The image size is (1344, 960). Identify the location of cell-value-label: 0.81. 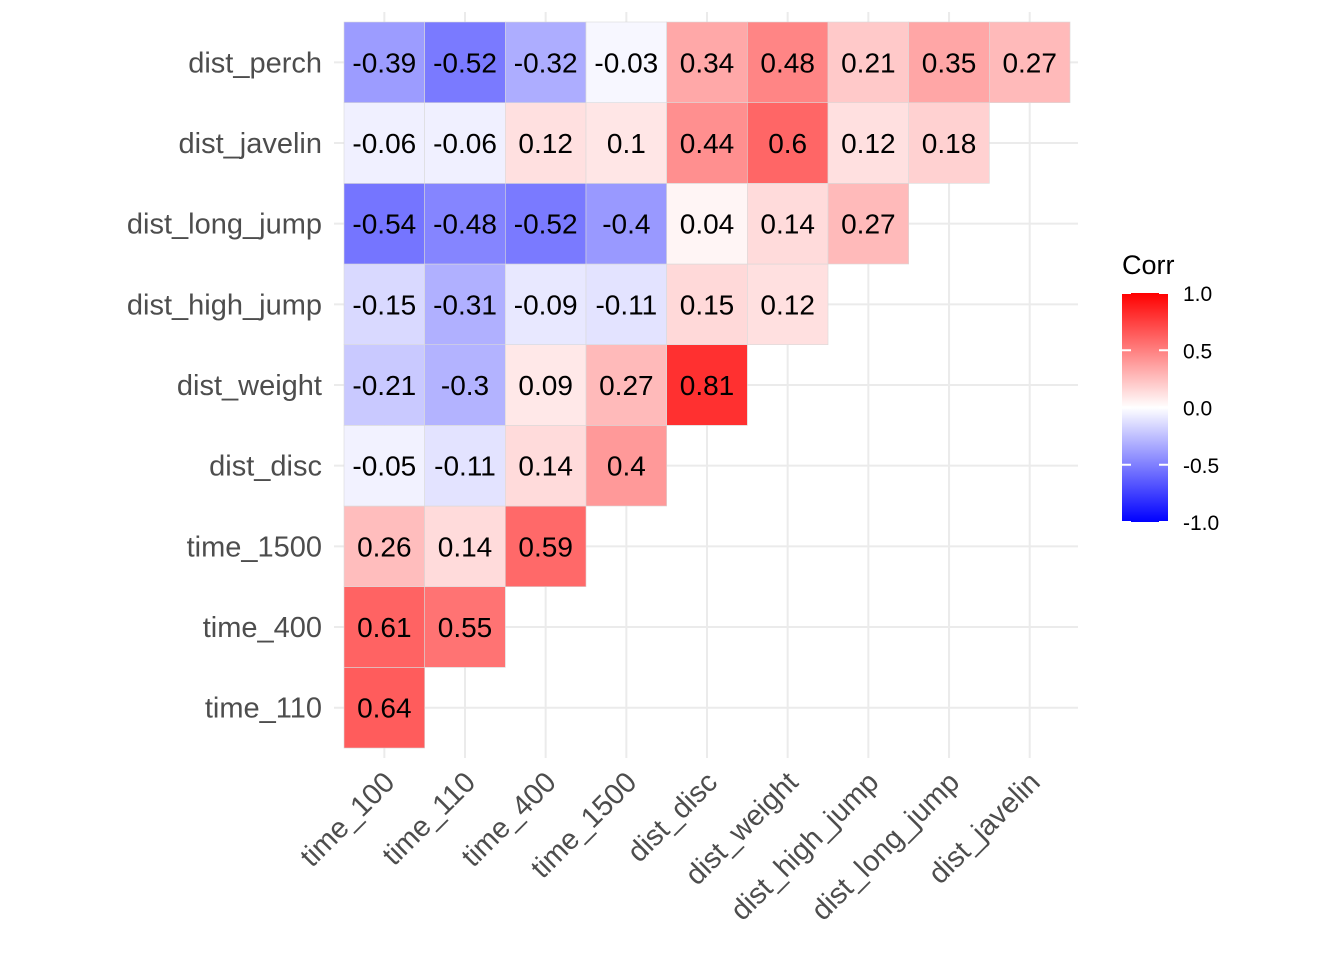
(707, 385).